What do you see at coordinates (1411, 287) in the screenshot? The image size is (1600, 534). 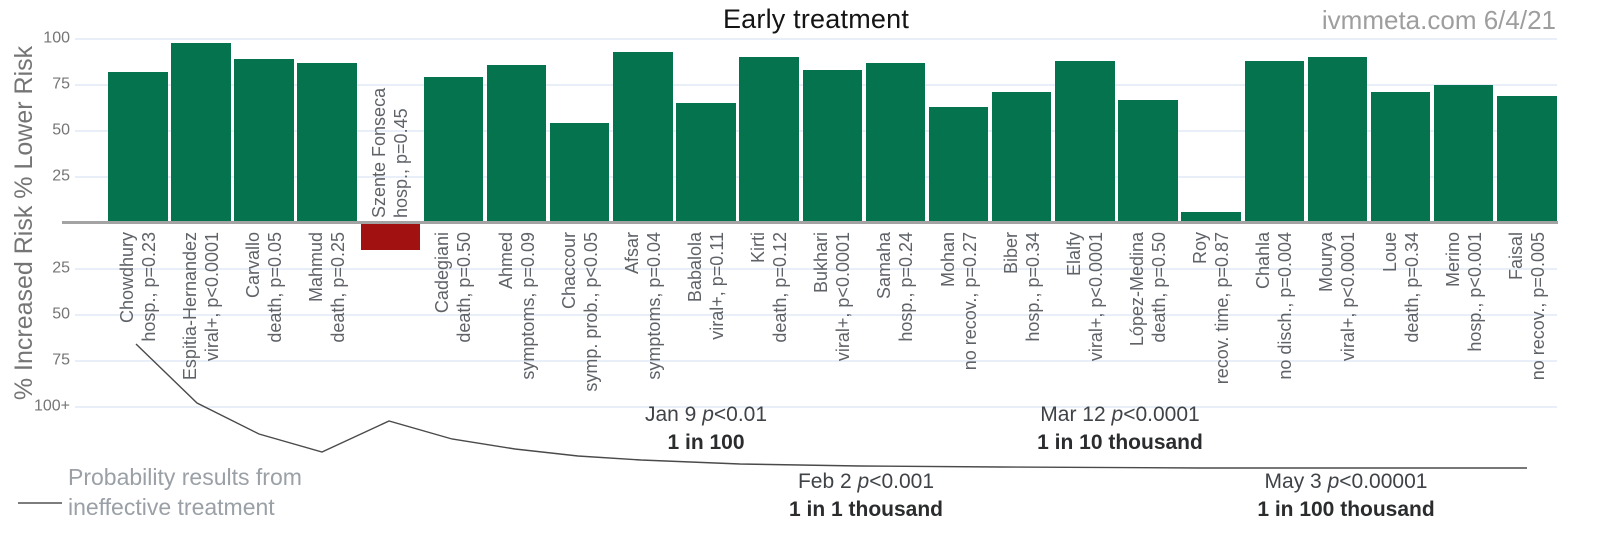 I see `study-outcome: death, p=0.34` at bounding box center [1411, 287].